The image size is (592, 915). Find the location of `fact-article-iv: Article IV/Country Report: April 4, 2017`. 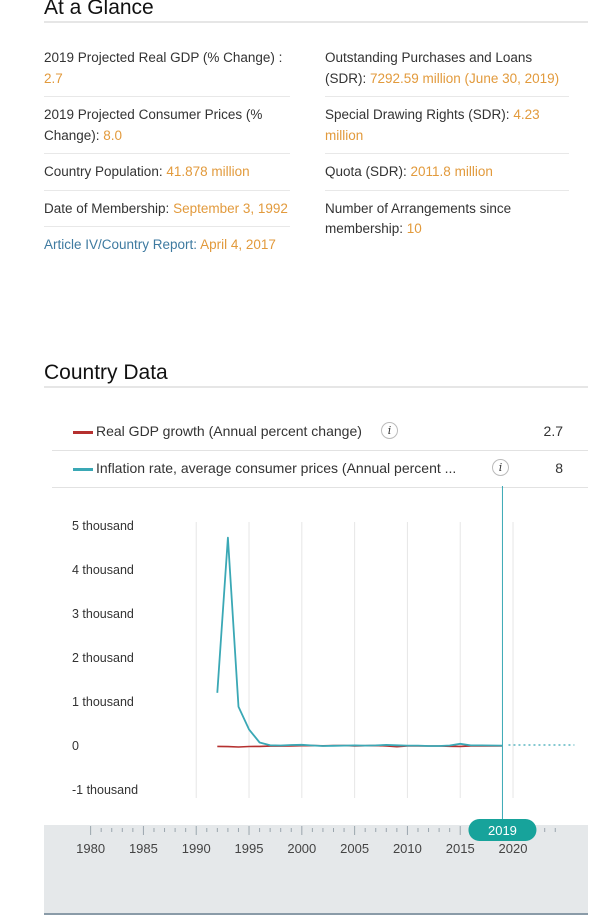

fact-article-iv: Article IV/Country Report: April 4, 2017 is located at coordinates (167, 249).